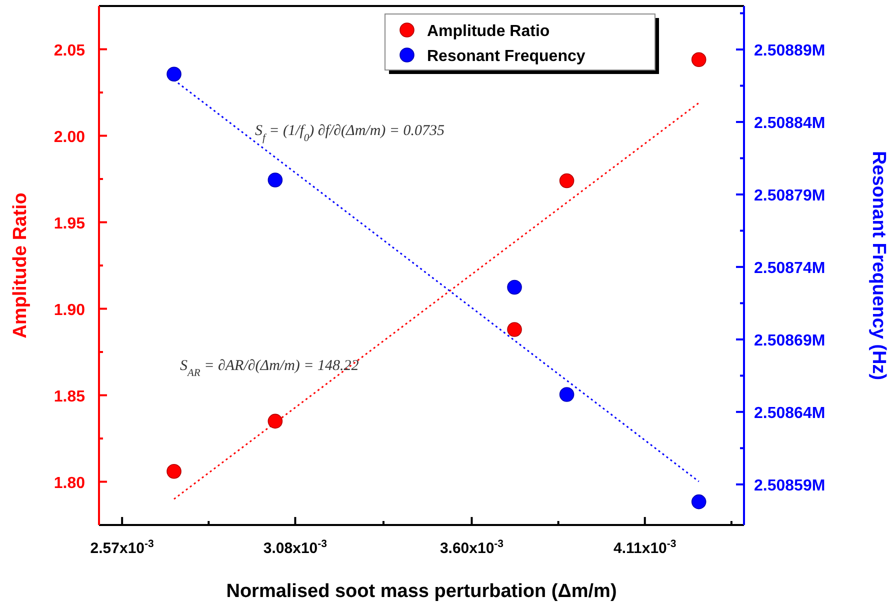  I want to click on y2-tick-label: 2.50879M, so click(790, 195).